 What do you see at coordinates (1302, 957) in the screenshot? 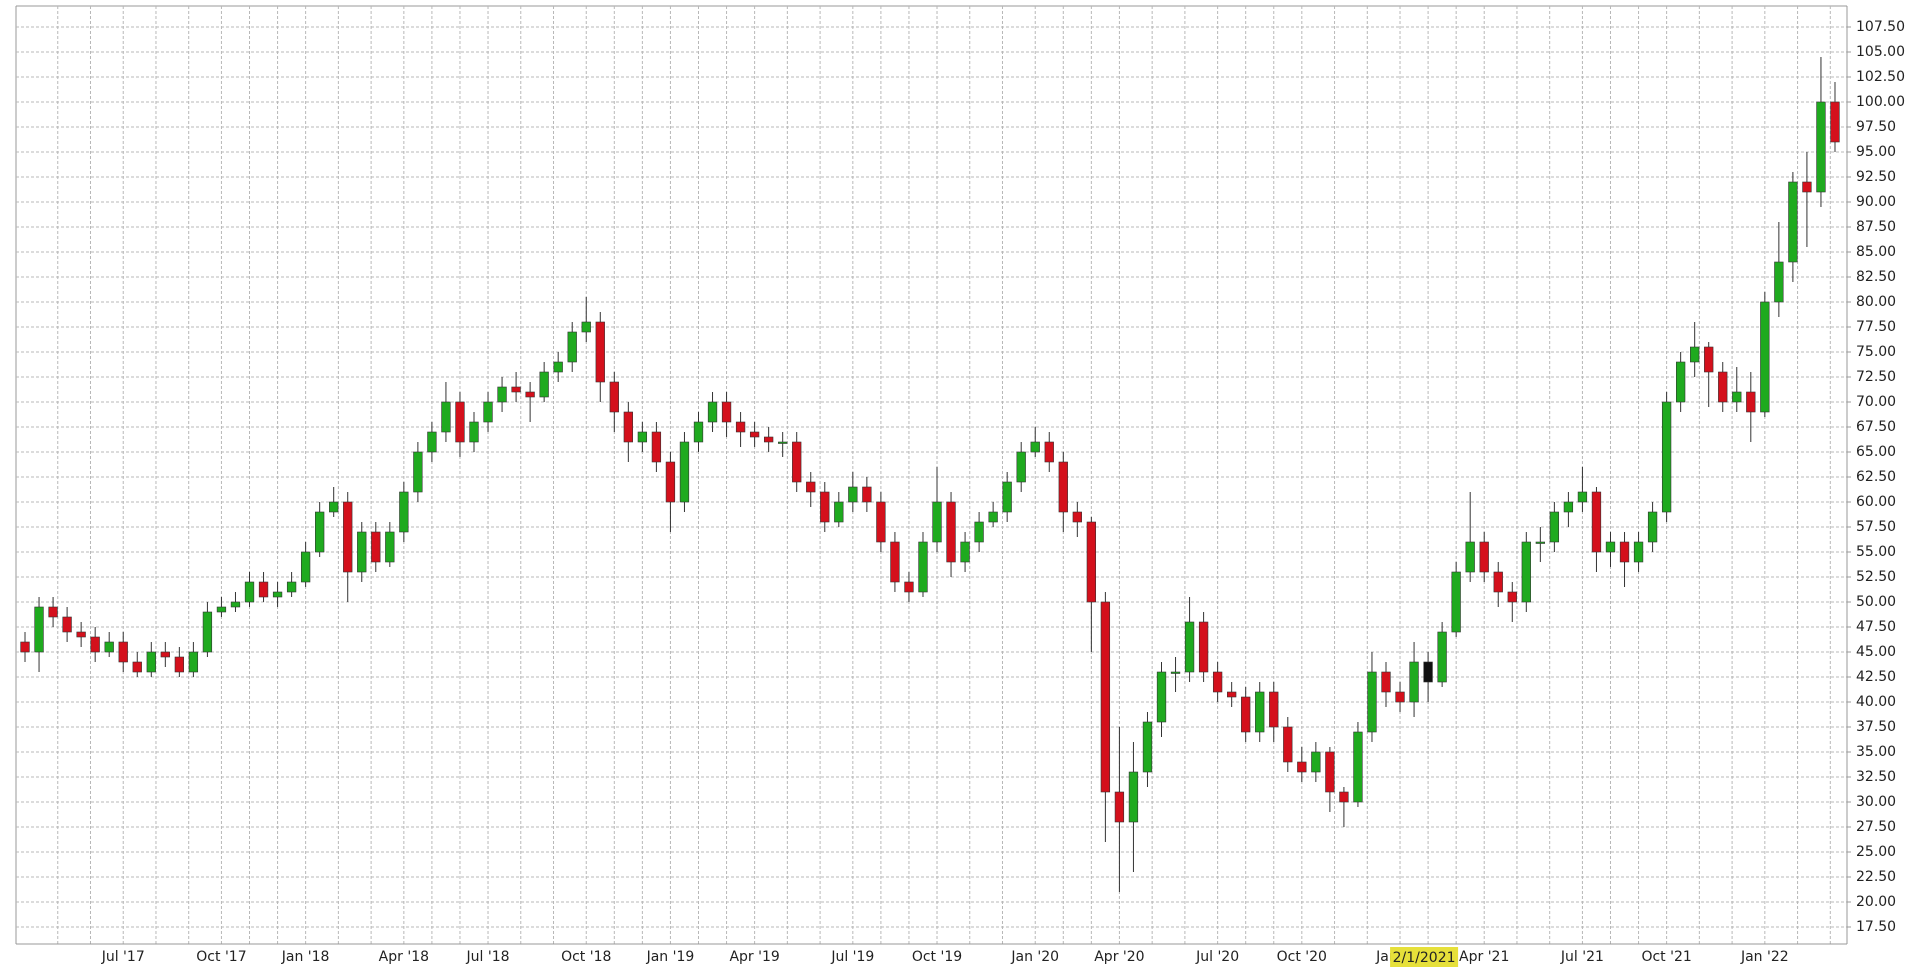
I see `x-tick-label: Oct '20` at bounding box center [1302, 957].